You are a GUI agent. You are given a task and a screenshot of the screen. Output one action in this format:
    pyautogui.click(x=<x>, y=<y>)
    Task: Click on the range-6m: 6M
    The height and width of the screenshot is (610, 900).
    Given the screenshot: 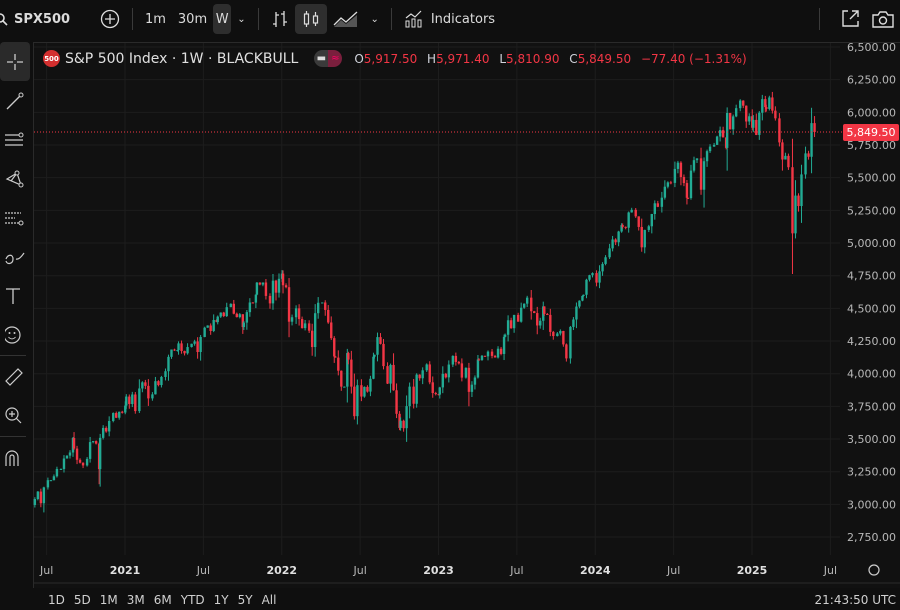 What is the action you would take?
    pyautogui.click(x=162, y=600)
    